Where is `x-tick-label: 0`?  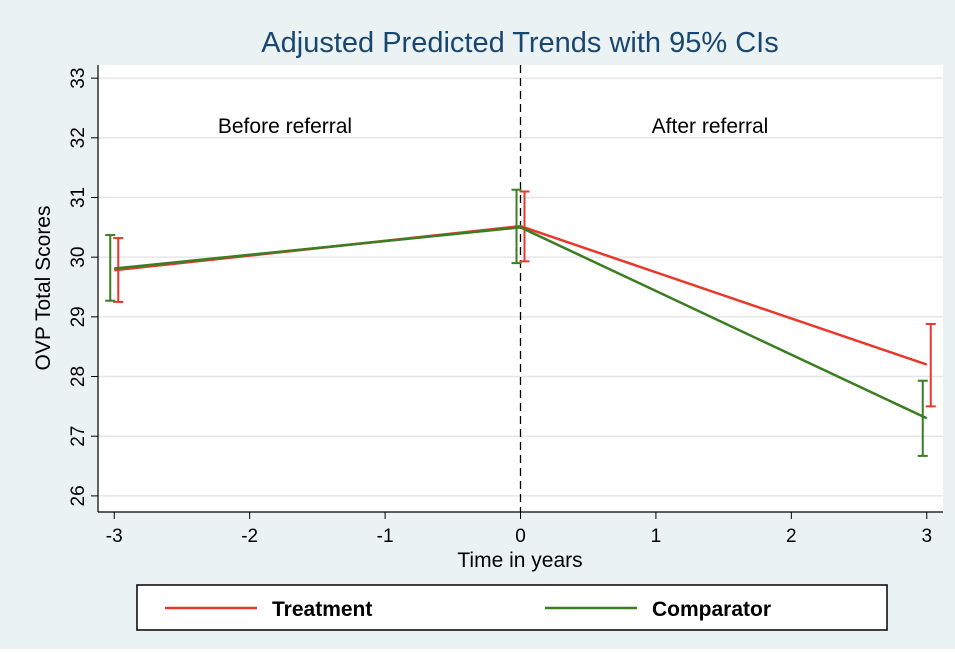 x-tick-label: 0 is located at coordinates (520, 536).